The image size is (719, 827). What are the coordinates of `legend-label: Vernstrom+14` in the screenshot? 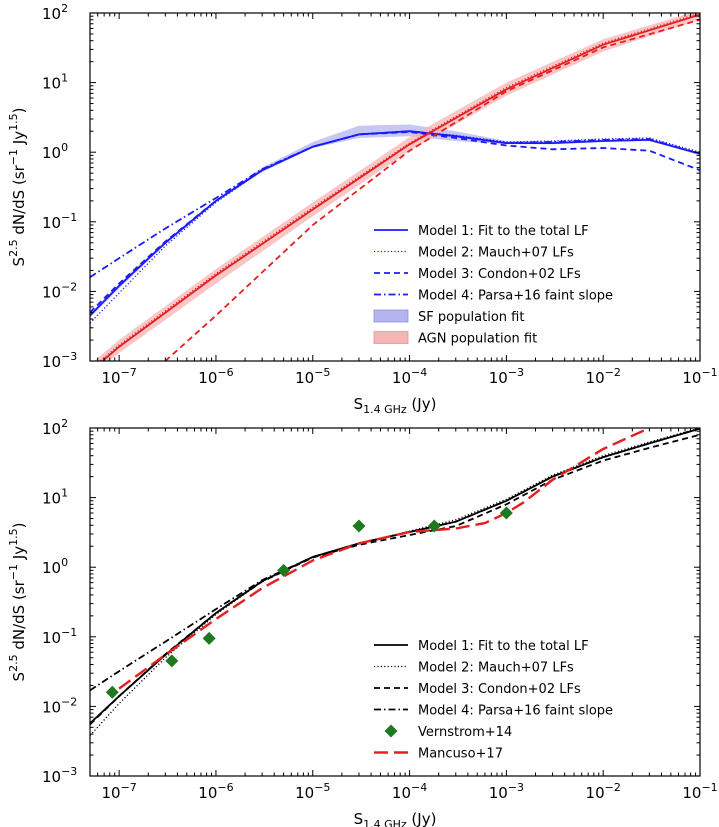 It's located at (465, 732).